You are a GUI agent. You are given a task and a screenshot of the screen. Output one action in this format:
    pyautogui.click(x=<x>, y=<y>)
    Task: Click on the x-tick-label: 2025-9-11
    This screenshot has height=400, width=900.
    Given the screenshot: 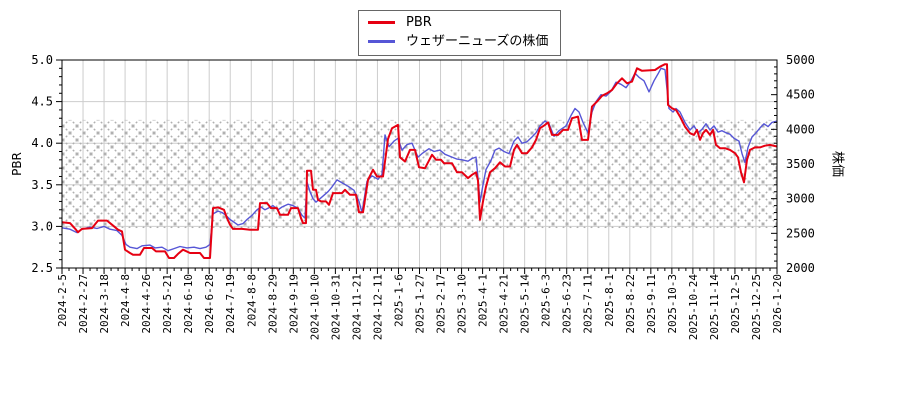 What is the action you would take?
    pyautogui.click(x=651, y=304)
    